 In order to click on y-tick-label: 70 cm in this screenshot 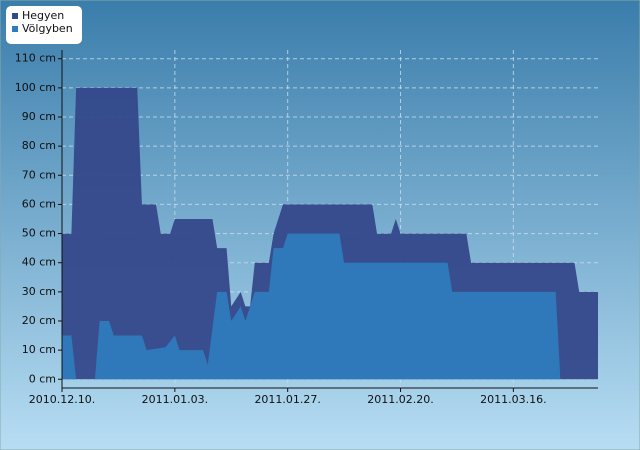, I will do `click(39, 174)`.